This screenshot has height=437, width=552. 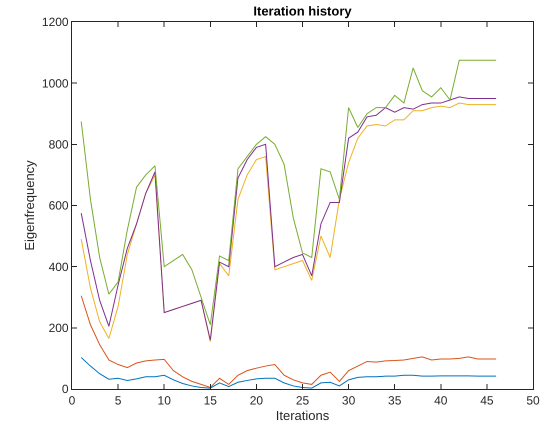 I want to click on x-tick-label: 15, so click(x=211, y=400).